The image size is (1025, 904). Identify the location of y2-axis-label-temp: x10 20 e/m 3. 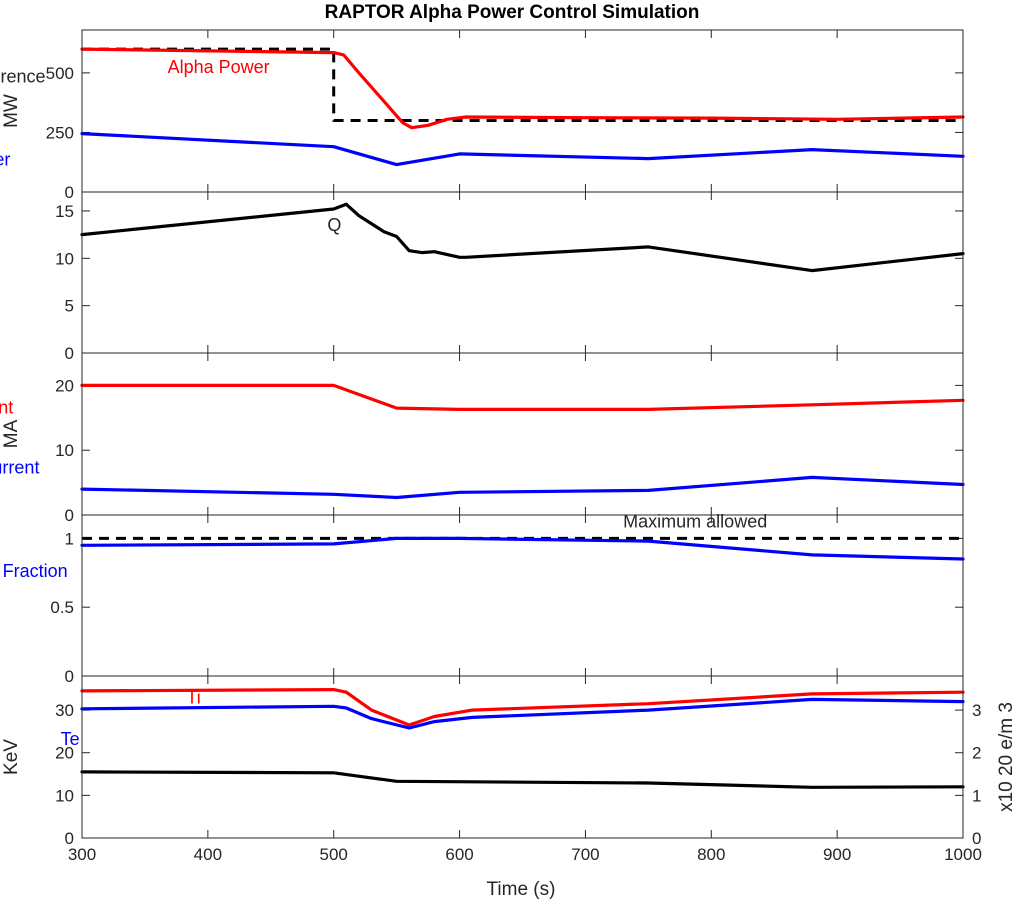
(1006, 757).